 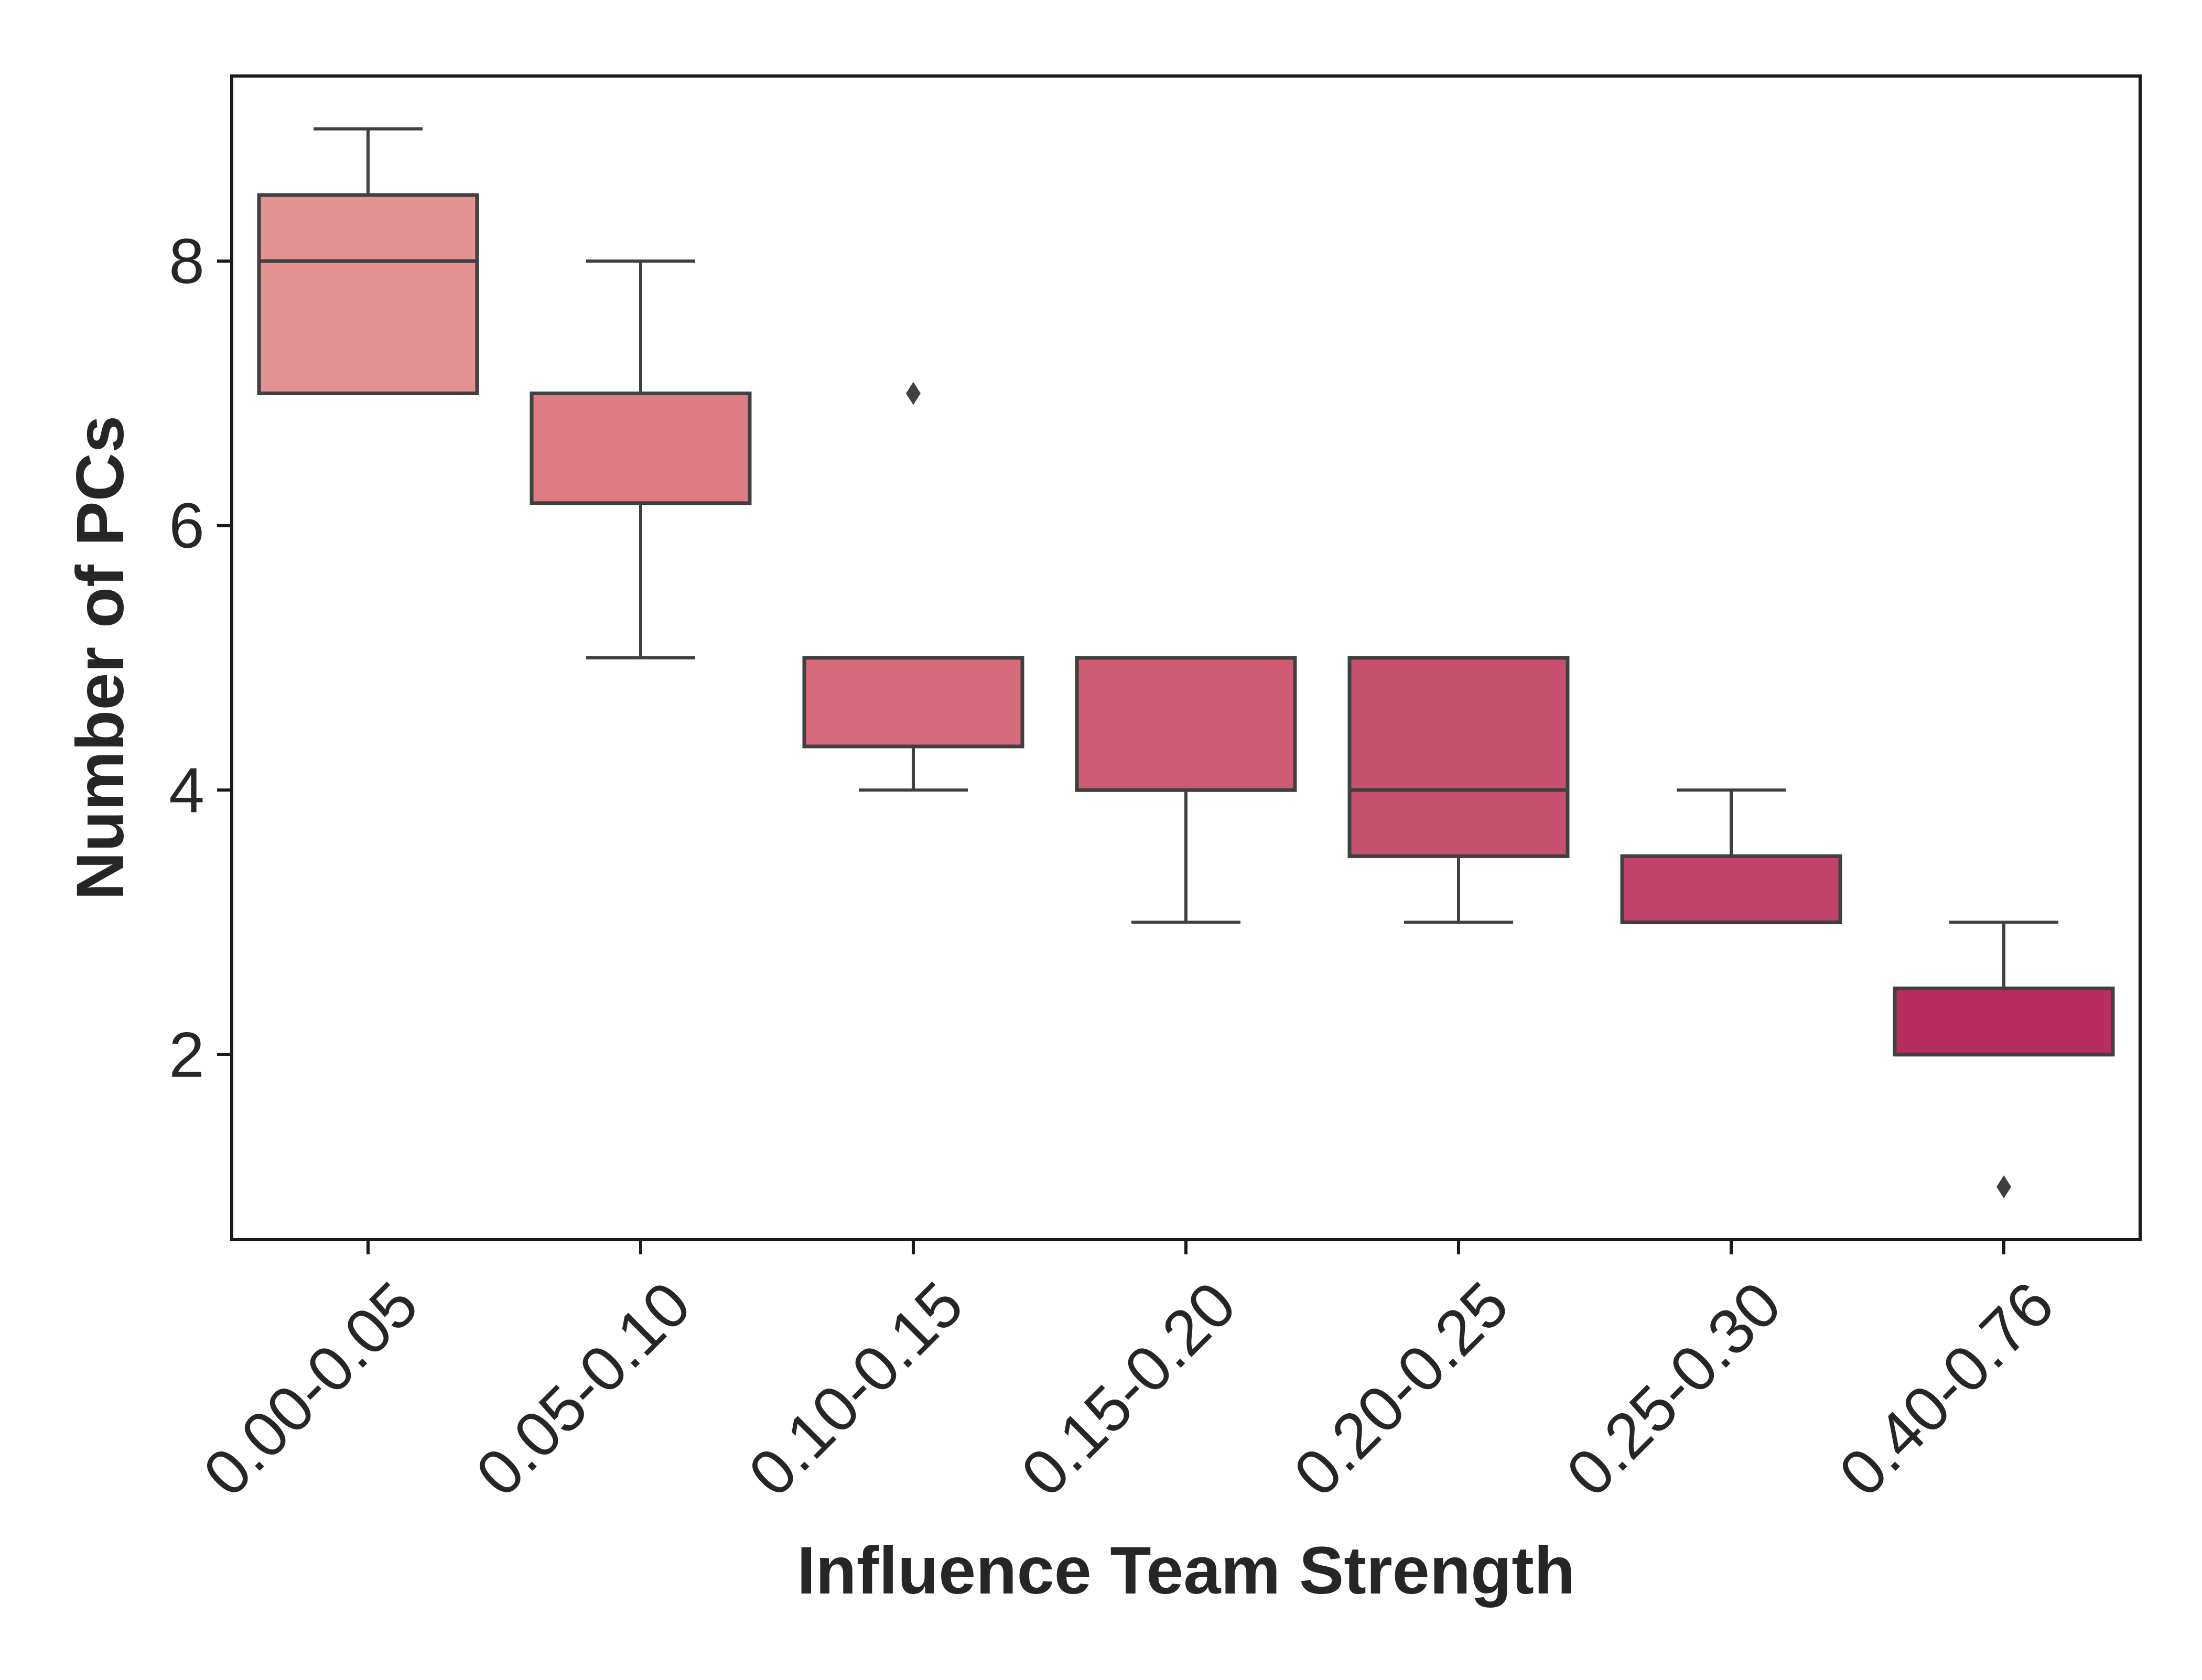 I want to click on y-tick-label: 8, so click(x=186, y=261).